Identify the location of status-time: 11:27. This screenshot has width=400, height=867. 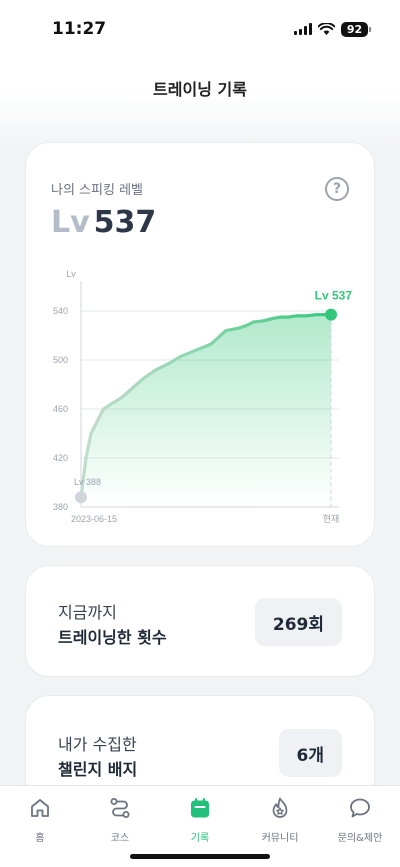
(79, 29).